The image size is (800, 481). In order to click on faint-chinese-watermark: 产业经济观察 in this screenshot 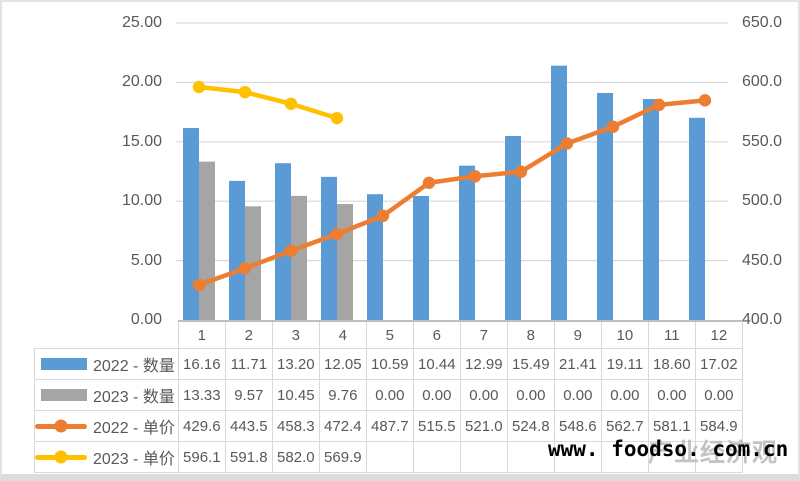, I will do `click(713, 453)`.